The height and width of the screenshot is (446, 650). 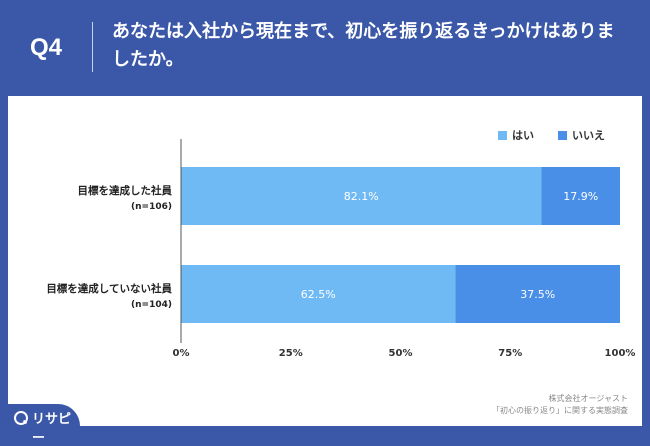 What do you see at coordinates (151, 305) in the screenshot?
I see `category-n-label: (n=104)` at bounding box center [151, 305].